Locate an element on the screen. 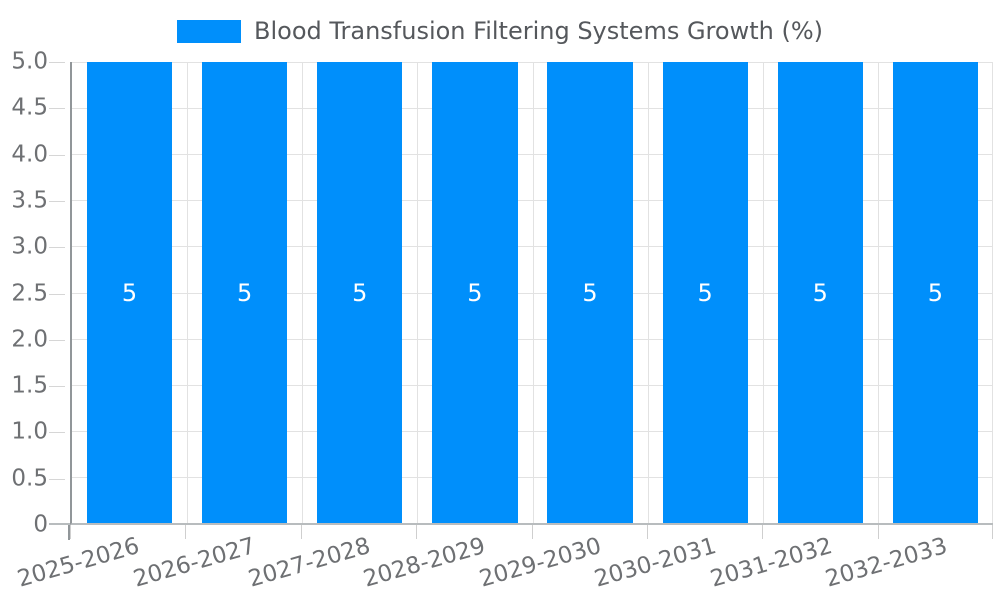  bar-2028-2029: 5 is located at coordinates (475, 292).